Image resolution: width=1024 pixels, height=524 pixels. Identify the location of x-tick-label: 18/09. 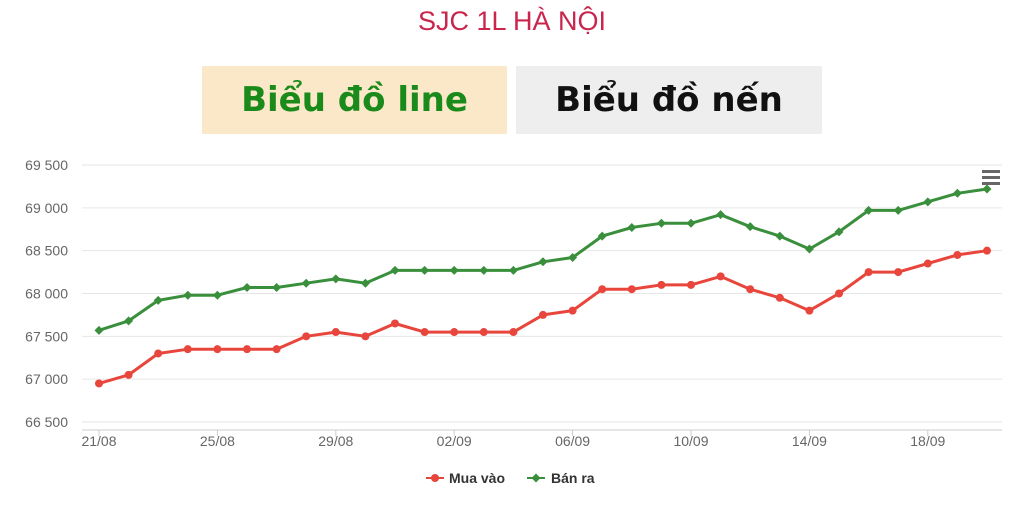
(927, 441).